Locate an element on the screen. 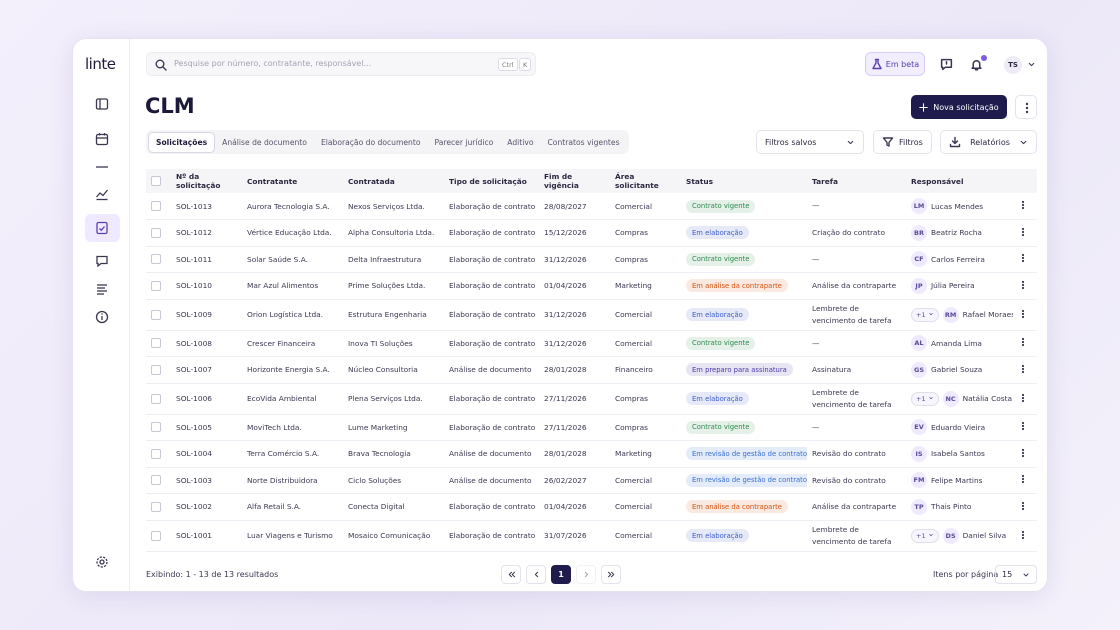 The image size is (1120, 630). status-badge: Em revisão de gestão de contratos is located at coordinates (746, 480).